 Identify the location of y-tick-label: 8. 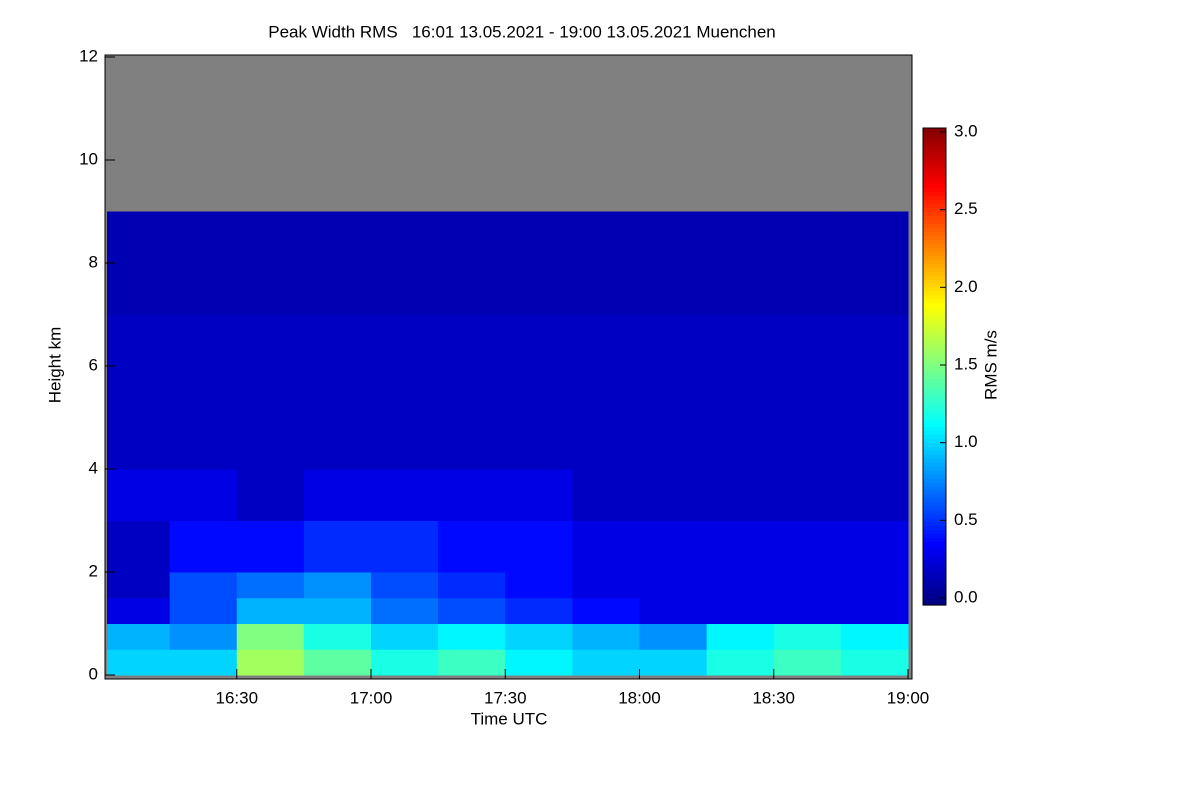
(93, 261).